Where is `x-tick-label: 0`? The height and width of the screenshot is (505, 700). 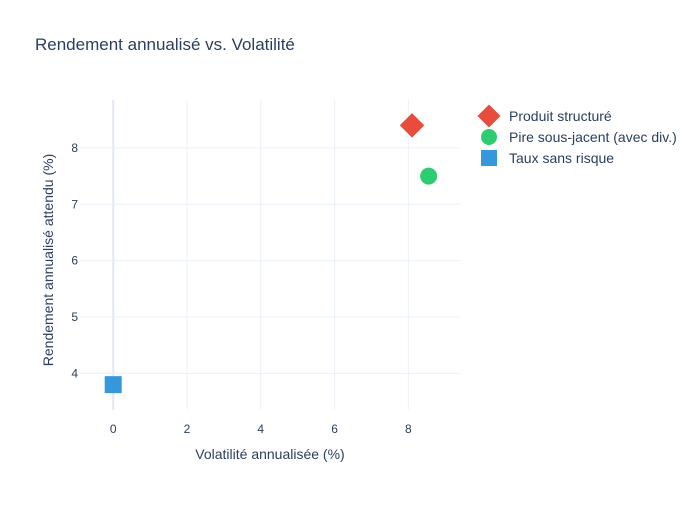
x-tick-label: 0 is located at coordinates (113, 429).